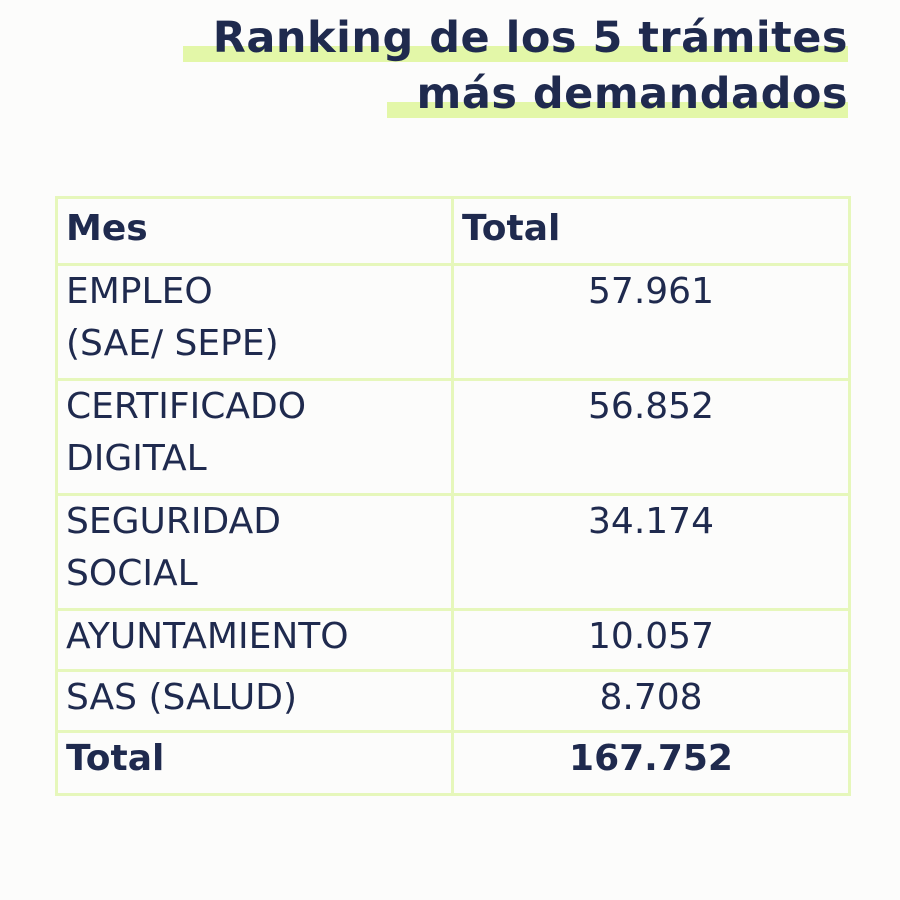 Image resolution: width=900 pixels, height=900 pixels. I want to click on row-label: SEGURIDAD SOCIAL, so click(254, 552).